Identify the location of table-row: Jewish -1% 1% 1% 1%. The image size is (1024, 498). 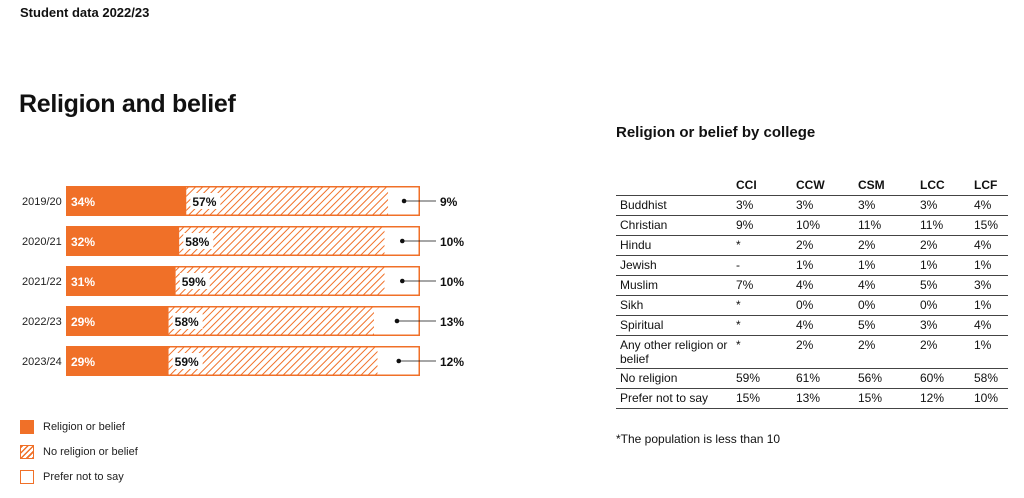
(812, 265).